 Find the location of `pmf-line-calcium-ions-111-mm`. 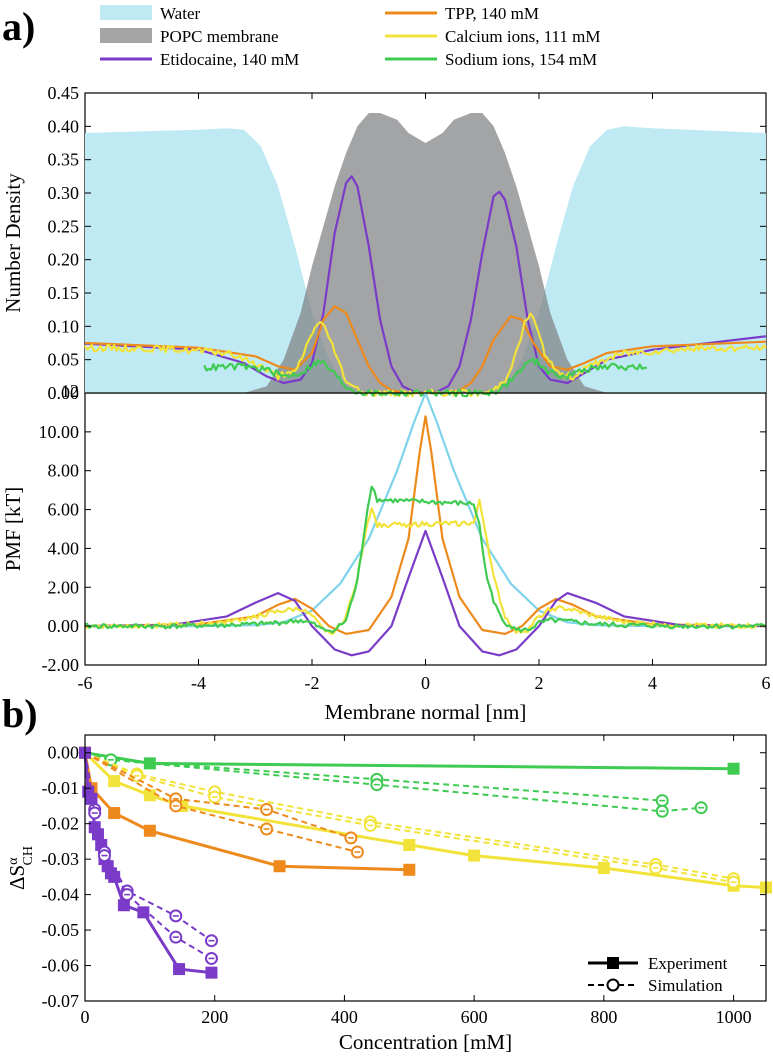

pmf-line-calcium-ions-111-mm is located at coordinates (425, 566).